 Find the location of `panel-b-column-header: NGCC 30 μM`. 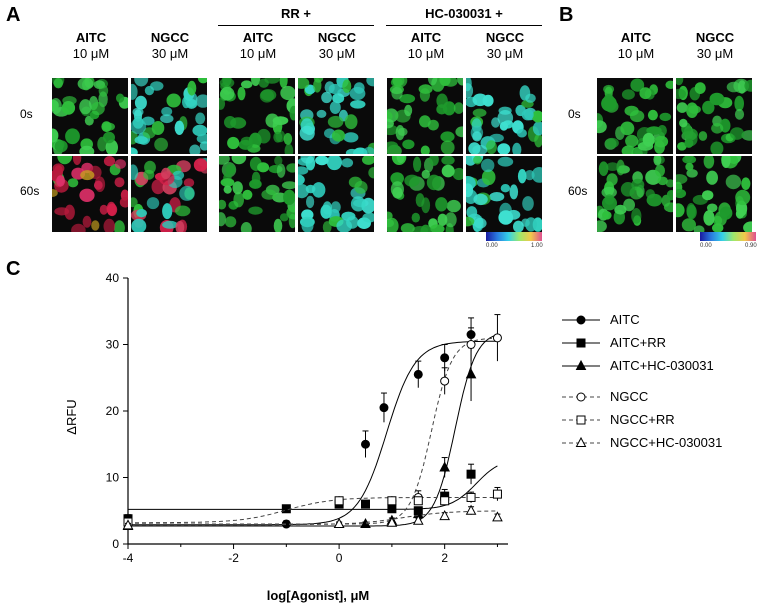

panel-b-column-header: NGCC 30 μM is located at coordinates (715, 46).